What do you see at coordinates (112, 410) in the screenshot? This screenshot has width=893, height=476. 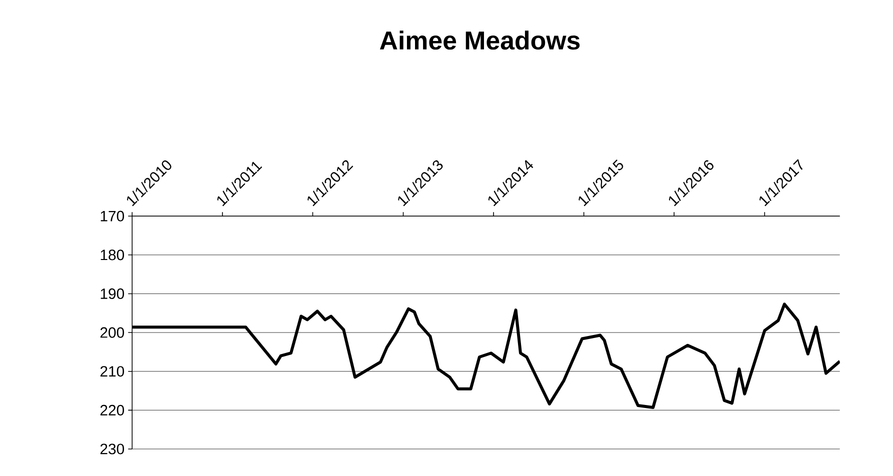 I see `y-tick-label: 220` at bounding box center [112, 410].